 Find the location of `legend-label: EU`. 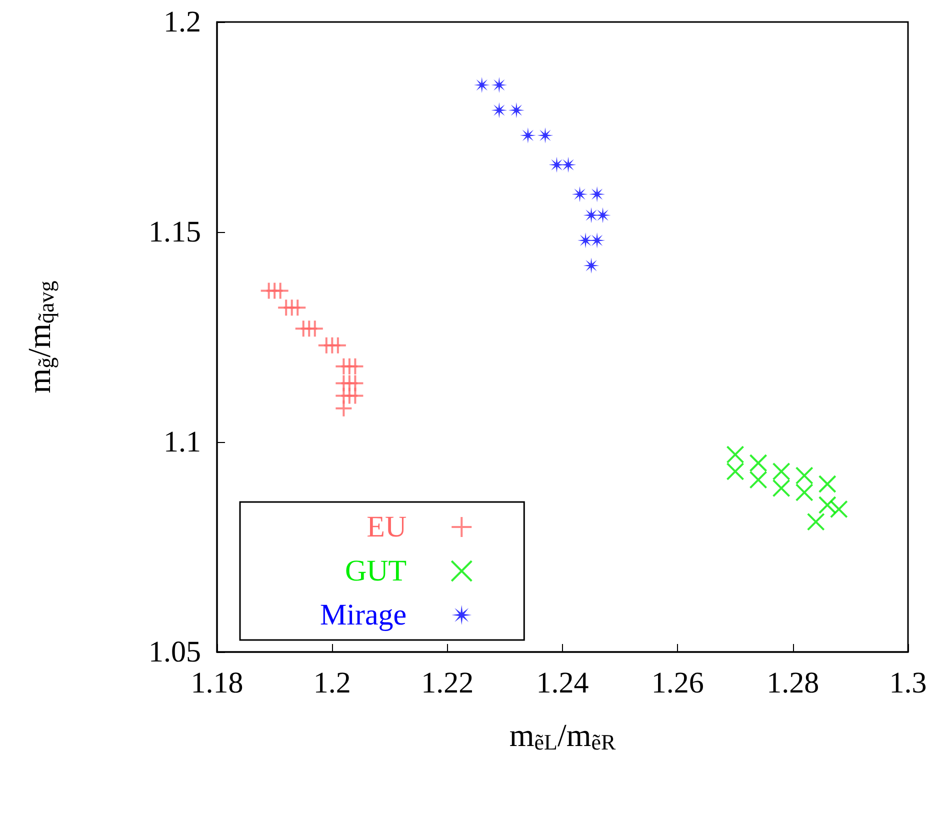

legend-label: EU is located at coordinates (386, 527).